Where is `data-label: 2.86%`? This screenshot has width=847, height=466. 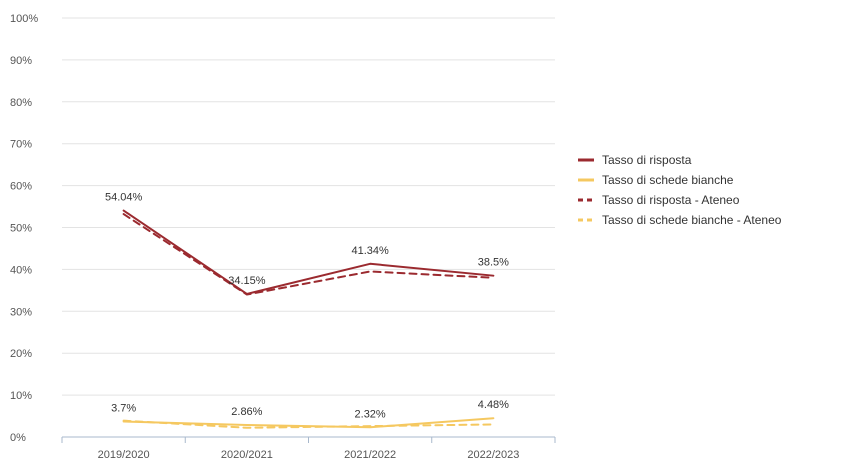 data-label: 2.86% is located at coordinates (246, 412).